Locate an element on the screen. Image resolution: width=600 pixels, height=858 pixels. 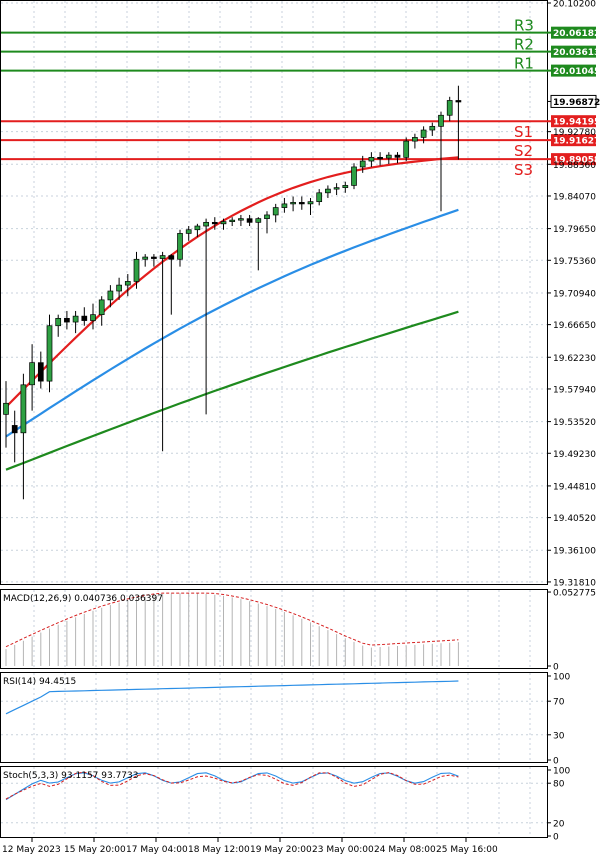
price-tick-label: 19.57940 is located at coordinates (574, 390).